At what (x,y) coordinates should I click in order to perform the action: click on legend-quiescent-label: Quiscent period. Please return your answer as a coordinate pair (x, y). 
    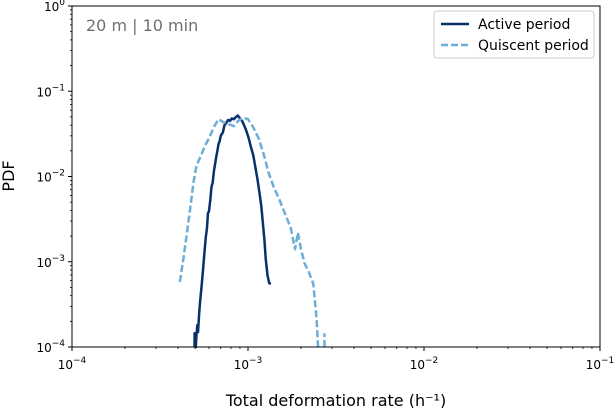
    Looking at the image, I should click on (533, 46).